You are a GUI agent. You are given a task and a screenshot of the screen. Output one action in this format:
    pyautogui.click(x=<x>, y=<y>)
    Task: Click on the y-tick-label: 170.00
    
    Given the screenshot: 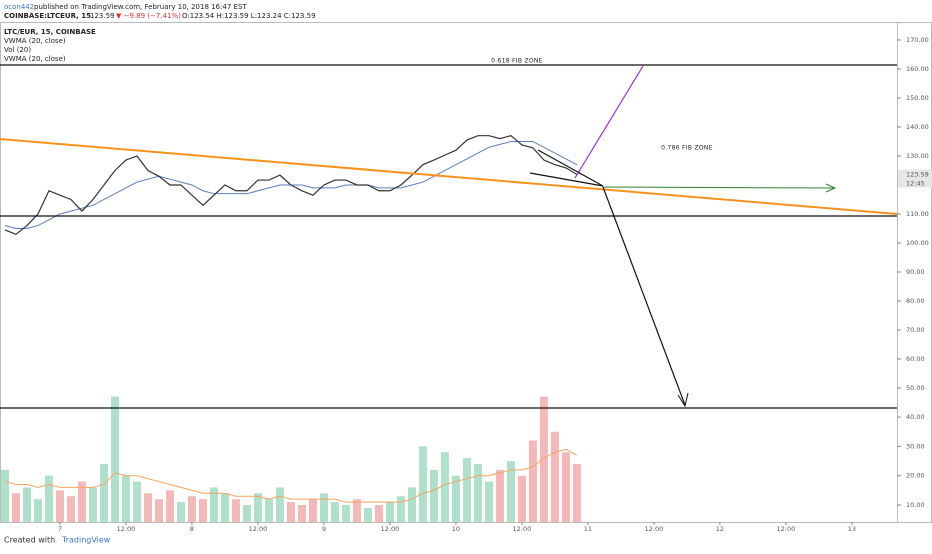 What is the action you would take?
    pyautogui.click(x=917, y=40)
    